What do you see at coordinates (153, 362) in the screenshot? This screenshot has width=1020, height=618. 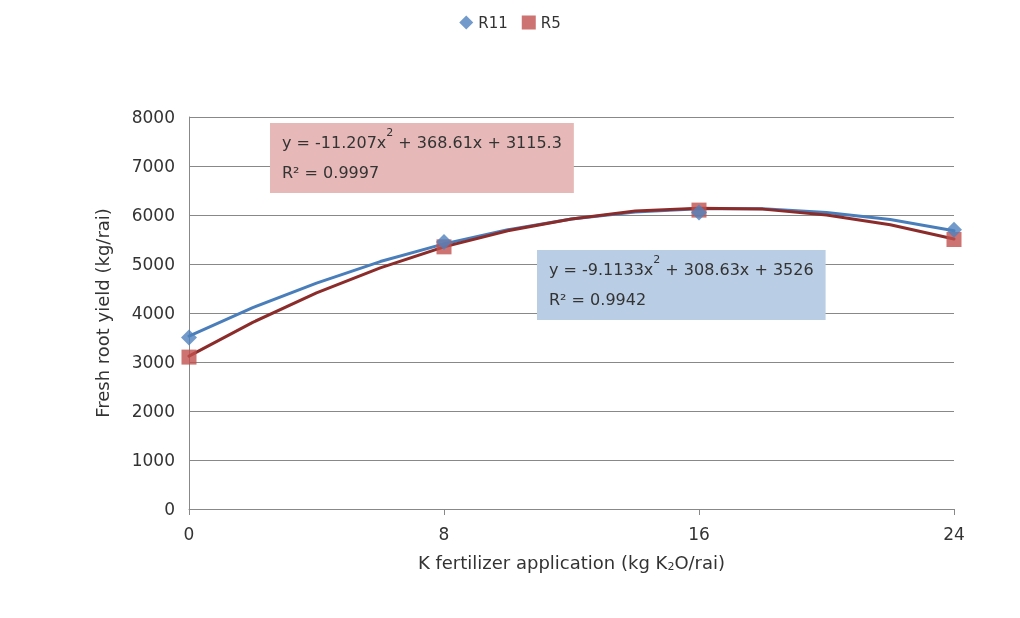 I see `y-tick-label: 3000` at bounding box center [153, 362].